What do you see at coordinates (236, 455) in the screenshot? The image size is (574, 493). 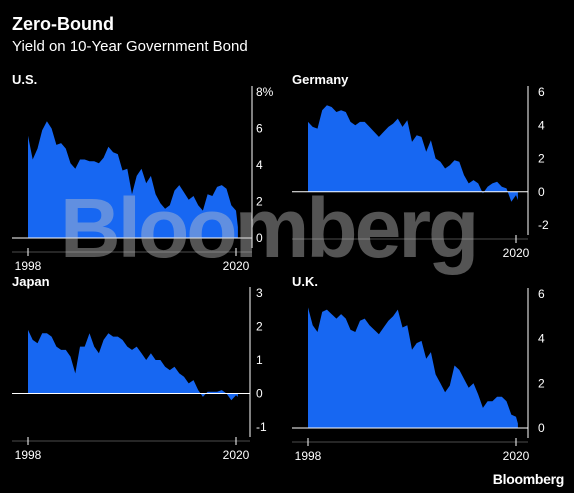 I see `japan-x-tick-label: 2020` at bounding box center [236, 455].